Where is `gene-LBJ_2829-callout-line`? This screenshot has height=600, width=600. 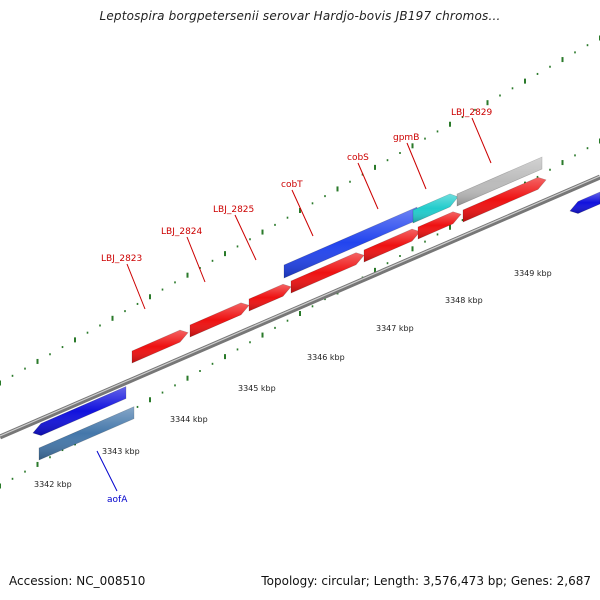
gene-LBJ_2829-callout-line is located at coordinates (481, 140).